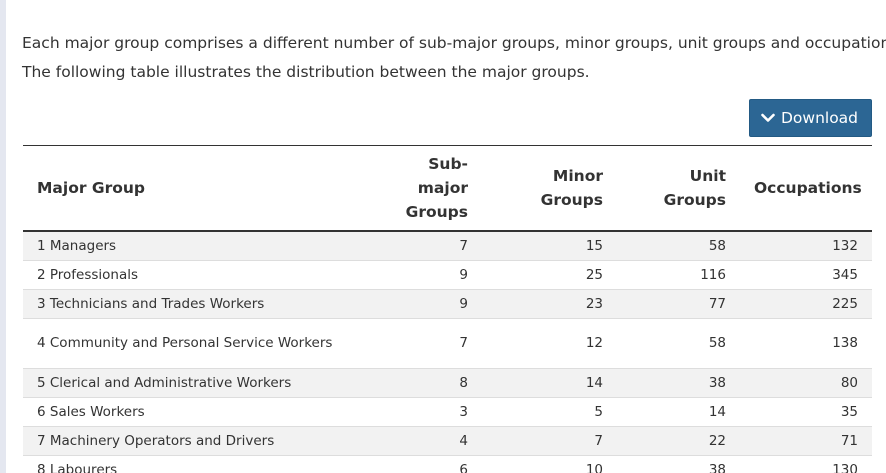  Describe the element at coordinates (806, 246) in the screenshot. I see `cell-occupations: 132` at that location.